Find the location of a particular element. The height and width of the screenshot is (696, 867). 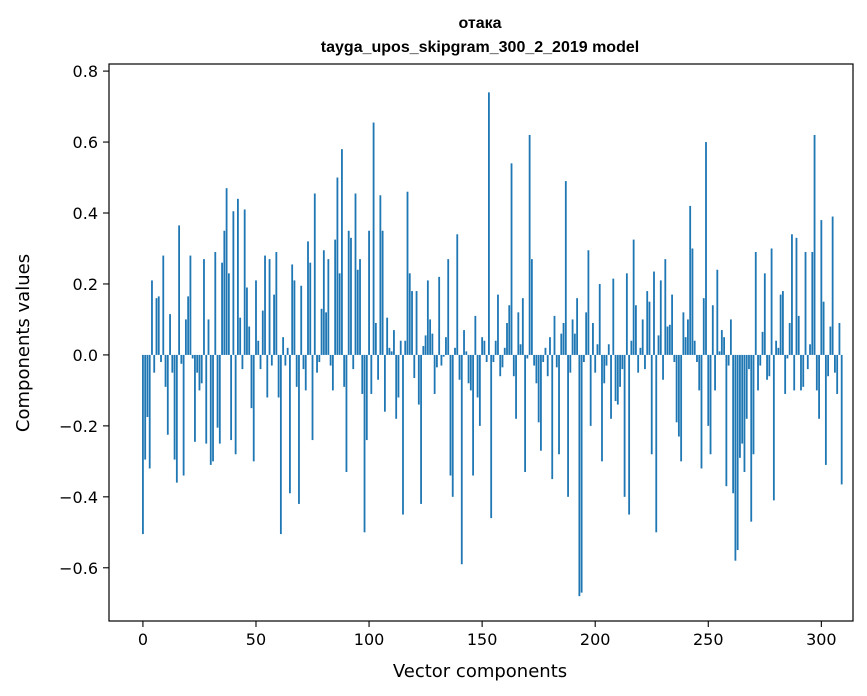

x-tick-label: 50 is located at coordinates (256, 639).